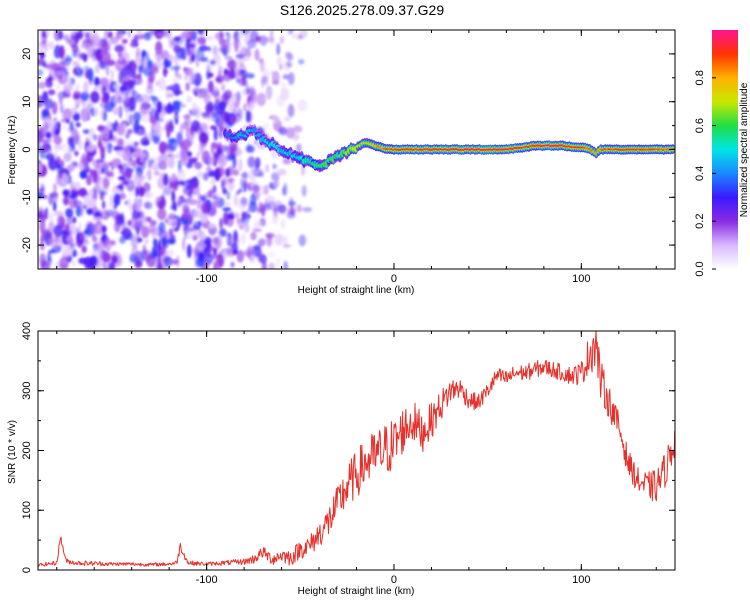  Describe the element at coordinates (27, 149) in the screenshot. I see `spectrogram-y-tick-label: 0` at that location.